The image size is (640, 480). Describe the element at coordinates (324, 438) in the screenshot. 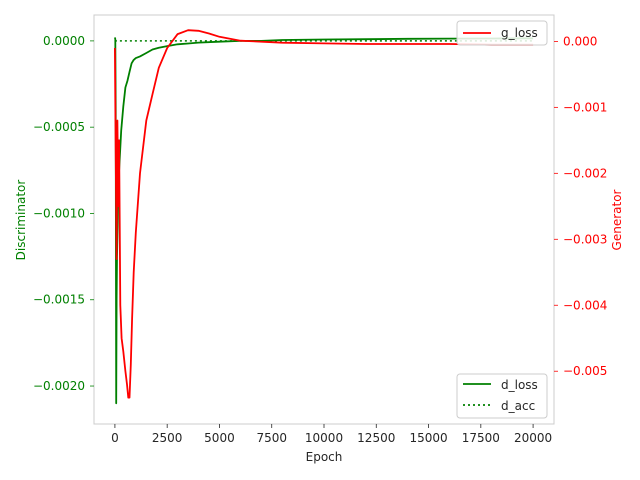

I see `x-tick-label: 10000` at that location.